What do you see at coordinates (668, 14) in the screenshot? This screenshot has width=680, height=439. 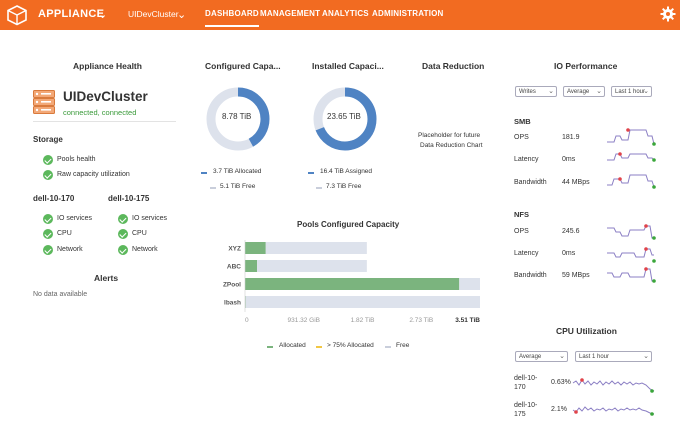 I see `gear-icon` at bounding box center [668, 14].